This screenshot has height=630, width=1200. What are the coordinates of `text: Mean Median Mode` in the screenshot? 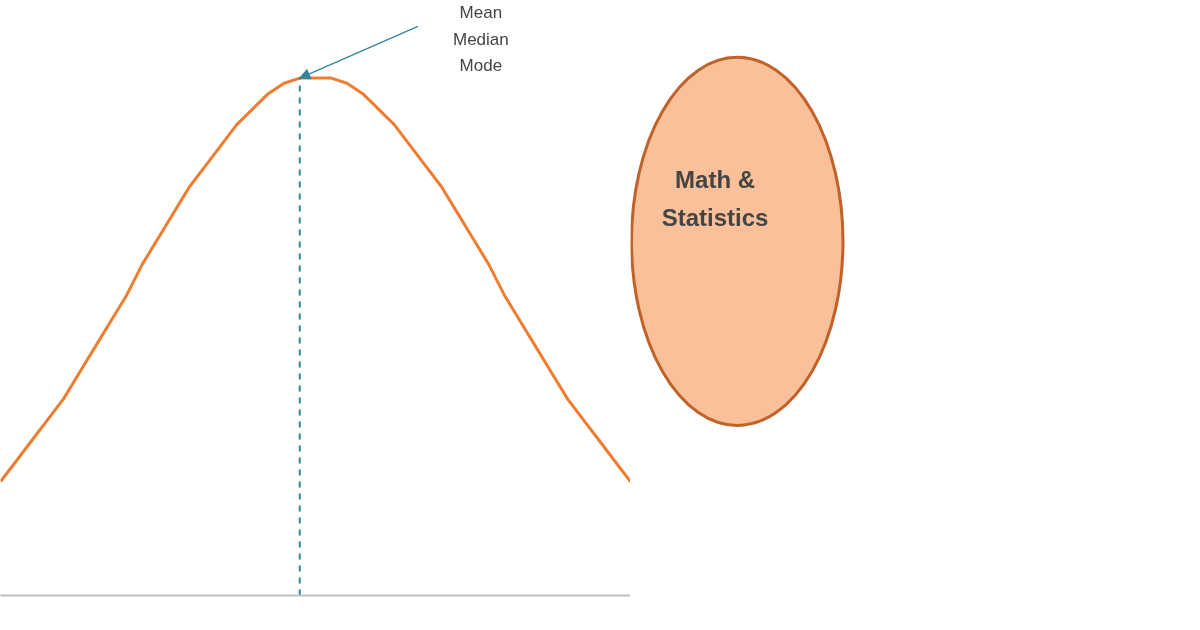 It's located at (481, 39).